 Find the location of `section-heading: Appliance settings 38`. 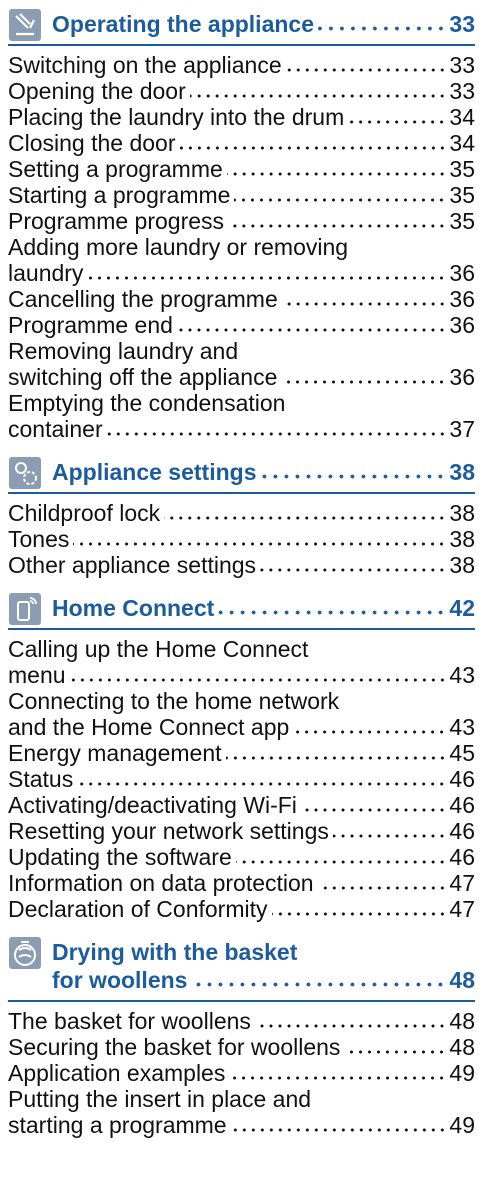

section-heading: Appliance settings 38 is located at coordinates (241, 474).